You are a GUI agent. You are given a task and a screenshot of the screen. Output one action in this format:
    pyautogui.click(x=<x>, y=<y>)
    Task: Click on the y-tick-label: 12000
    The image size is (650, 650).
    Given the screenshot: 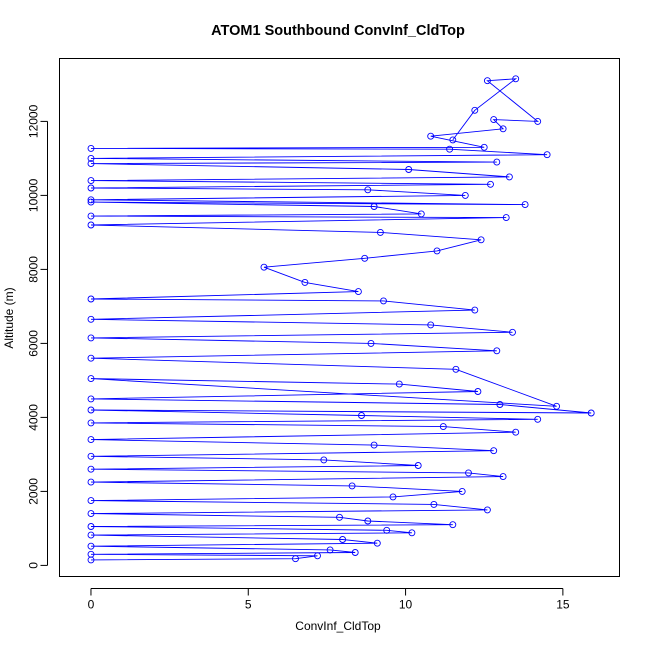 What is the action you would take?
    pyautogui.click(x=34, y=121)
    